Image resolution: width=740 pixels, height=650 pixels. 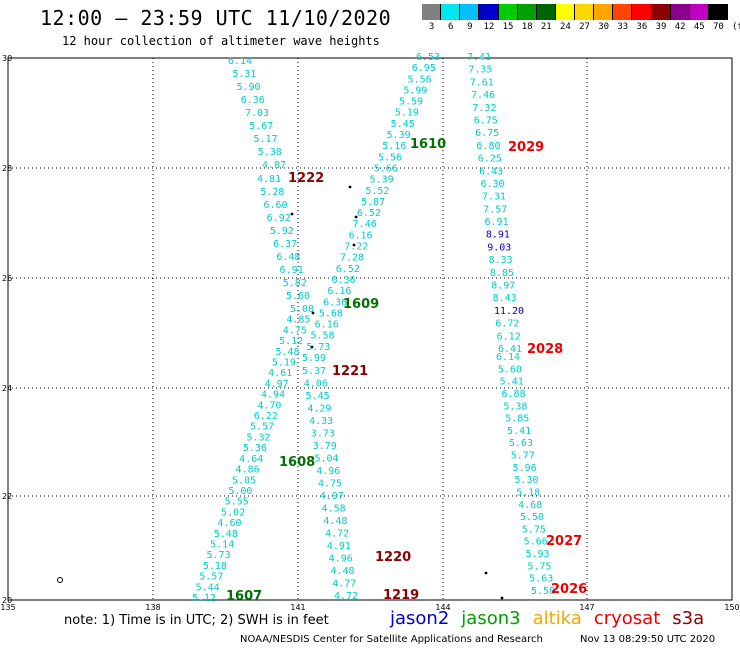 What do you see at coordinates (275, 205) in the screenshot?
I see `wave-height-value: 6.60` at bounding box center [275, 205].